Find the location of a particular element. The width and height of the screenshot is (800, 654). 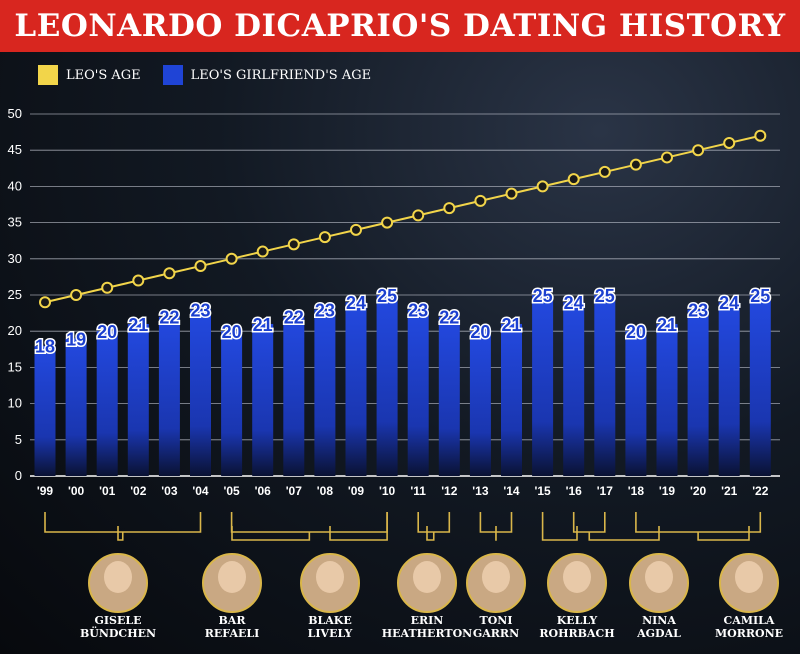

bar-value-label: 18 is located at coordinates (45, 347).